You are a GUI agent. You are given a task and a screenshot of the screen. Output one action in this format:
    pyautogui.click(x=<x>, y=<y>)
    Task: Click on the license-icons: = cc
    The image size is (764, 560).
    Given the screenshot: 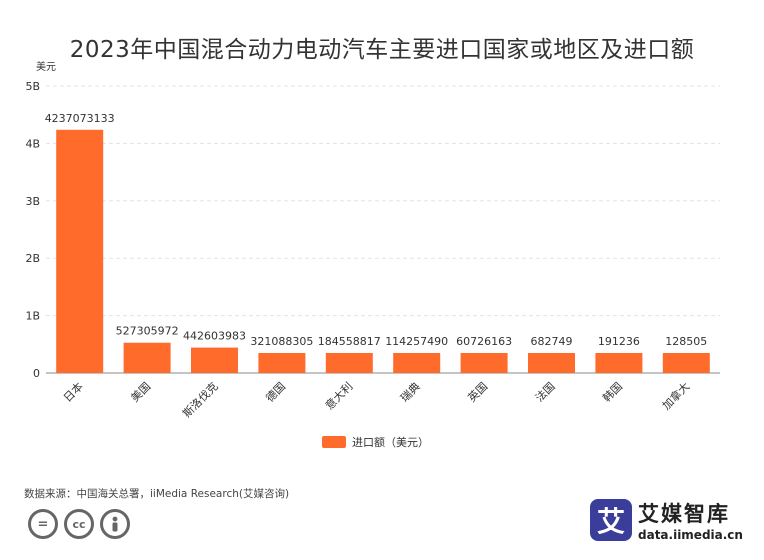 What is the action you would take?
    pyautogui.click(x=79, y=524)
    